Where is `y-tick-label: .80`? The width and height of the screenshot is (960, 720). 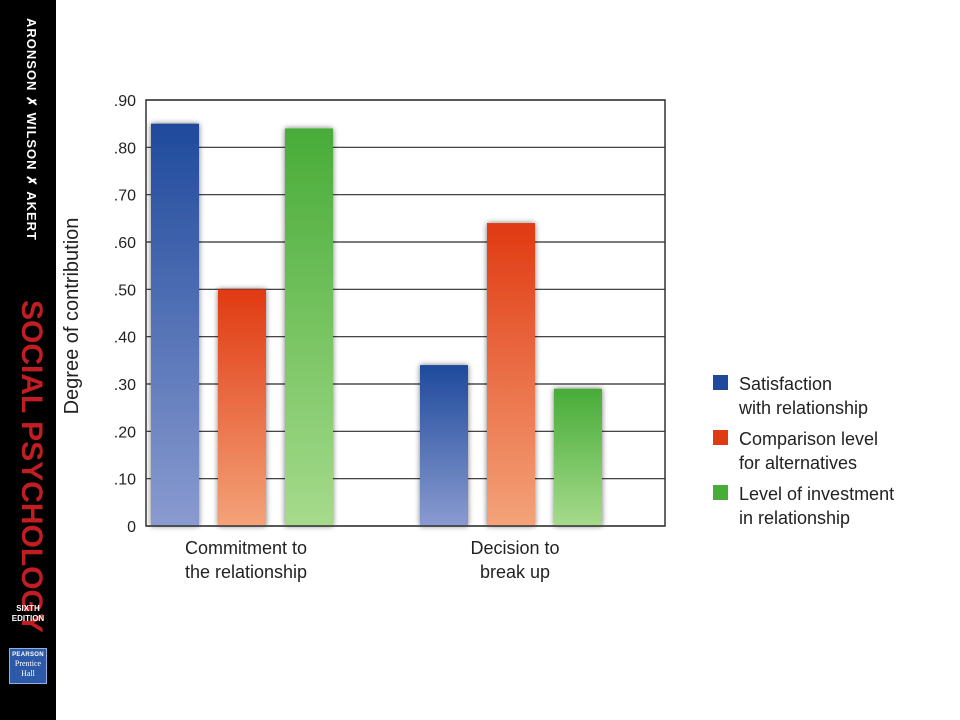 y-tick-label: .80 is located at coordinates (125, 148).